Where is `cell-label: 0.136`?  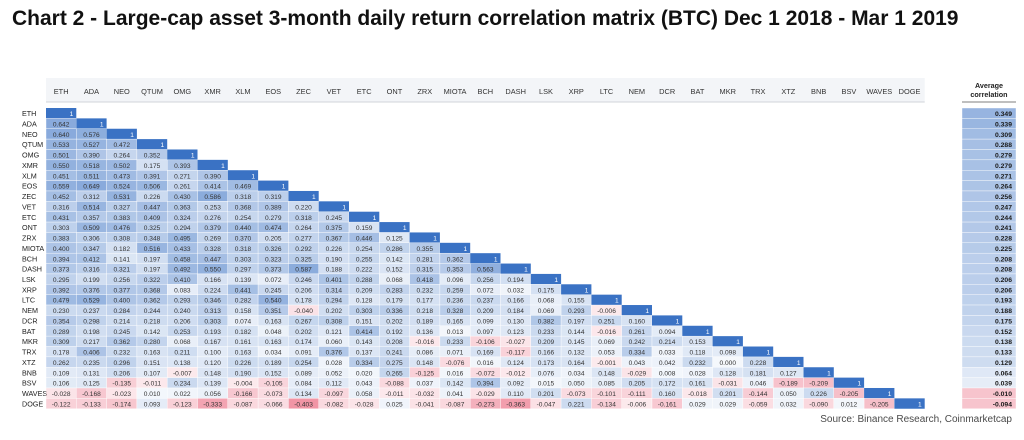
cell-label: 0.136 is located at coordinates (424, 332).